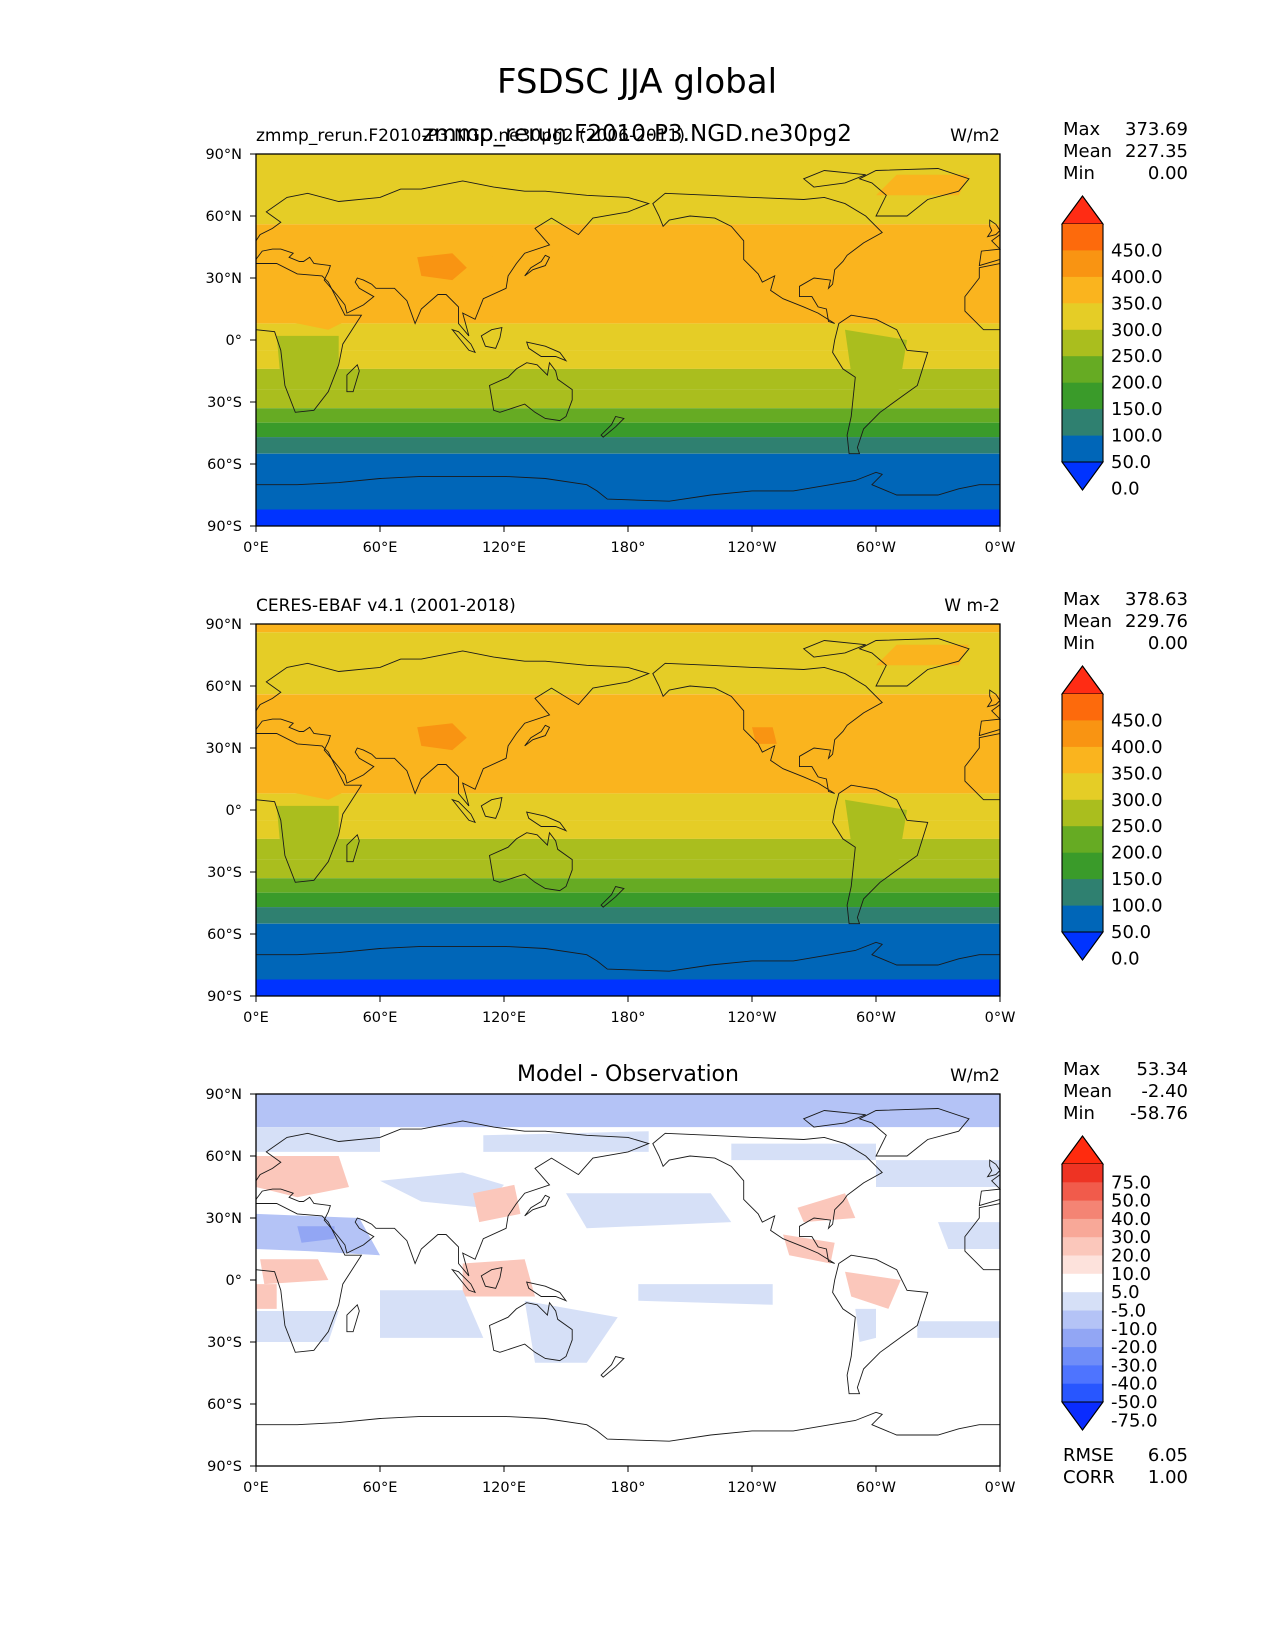 The width and height of the screenshot is (1275, 1650). What do you see at coordinates (972, 606) in the screenshot?
I see `panel-units: W m-2` at bounding box center [972, 606].